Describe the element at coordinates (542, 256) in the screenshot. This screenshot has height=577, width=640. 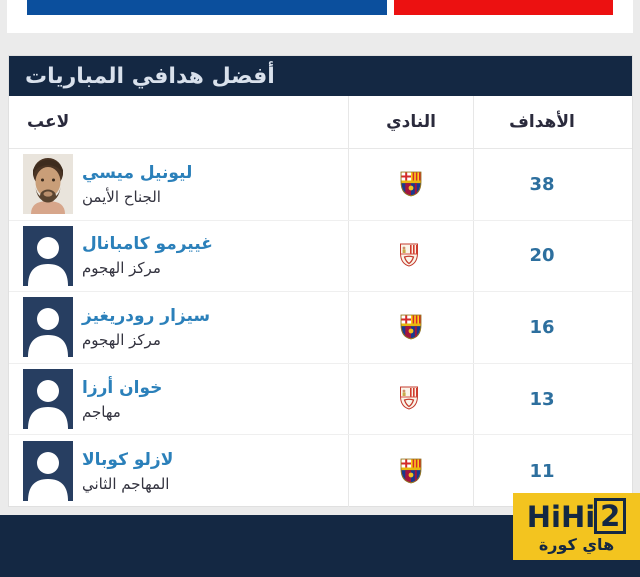
I see `goals-value: 20` at that location.